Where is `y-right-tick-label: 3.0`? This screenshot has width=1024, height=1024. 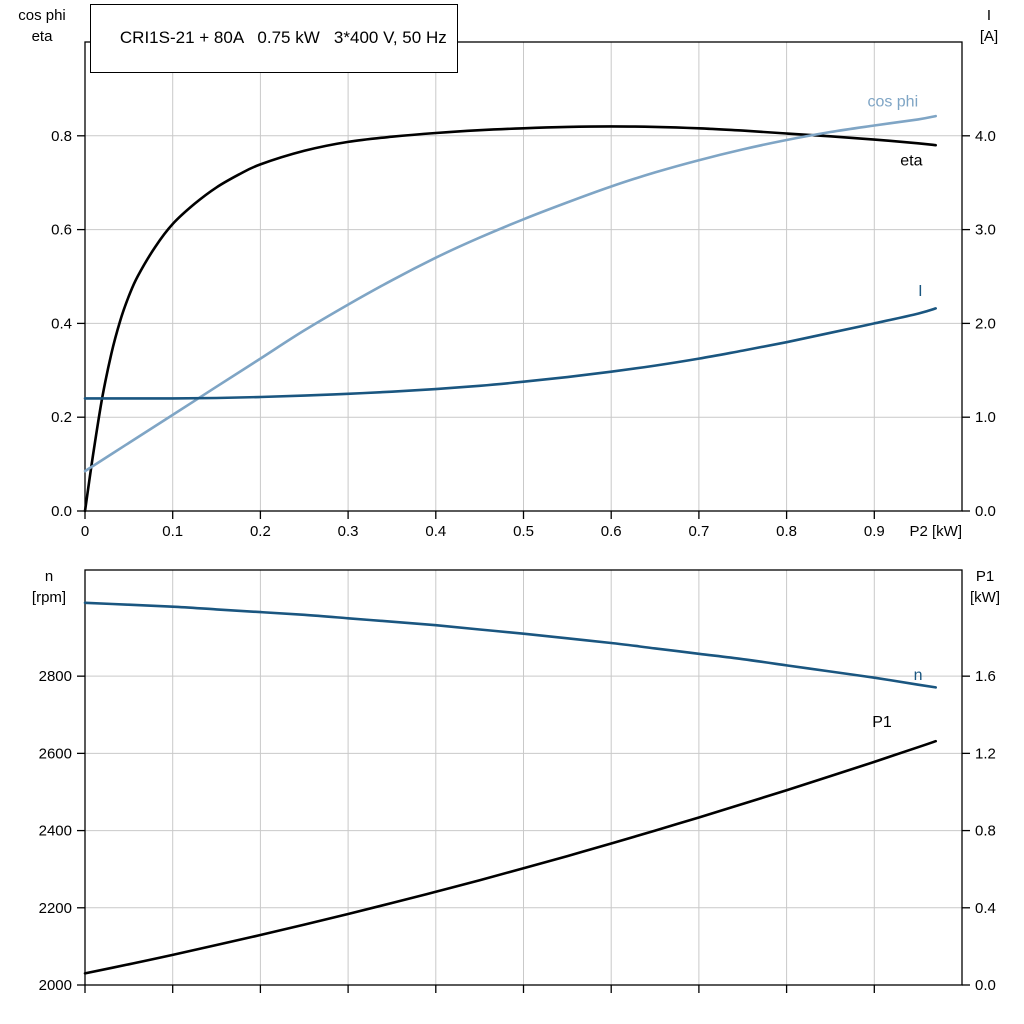 y-right-tick-label: 3.0 is located at coordinates (985, 230).